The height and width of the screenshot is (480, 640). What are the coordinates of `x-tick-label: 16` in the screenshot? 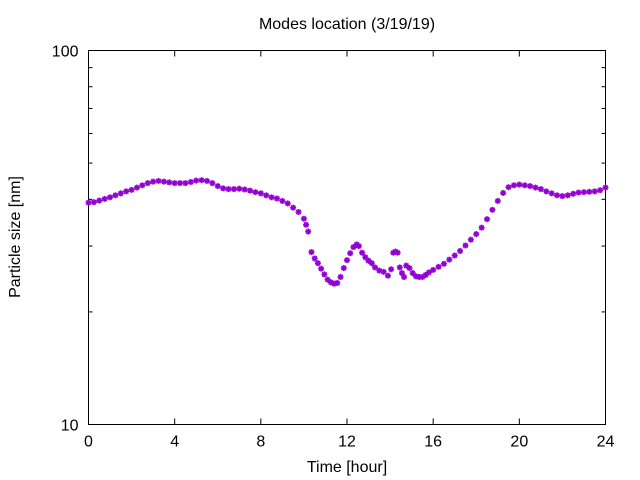 It's located at (433, 442).